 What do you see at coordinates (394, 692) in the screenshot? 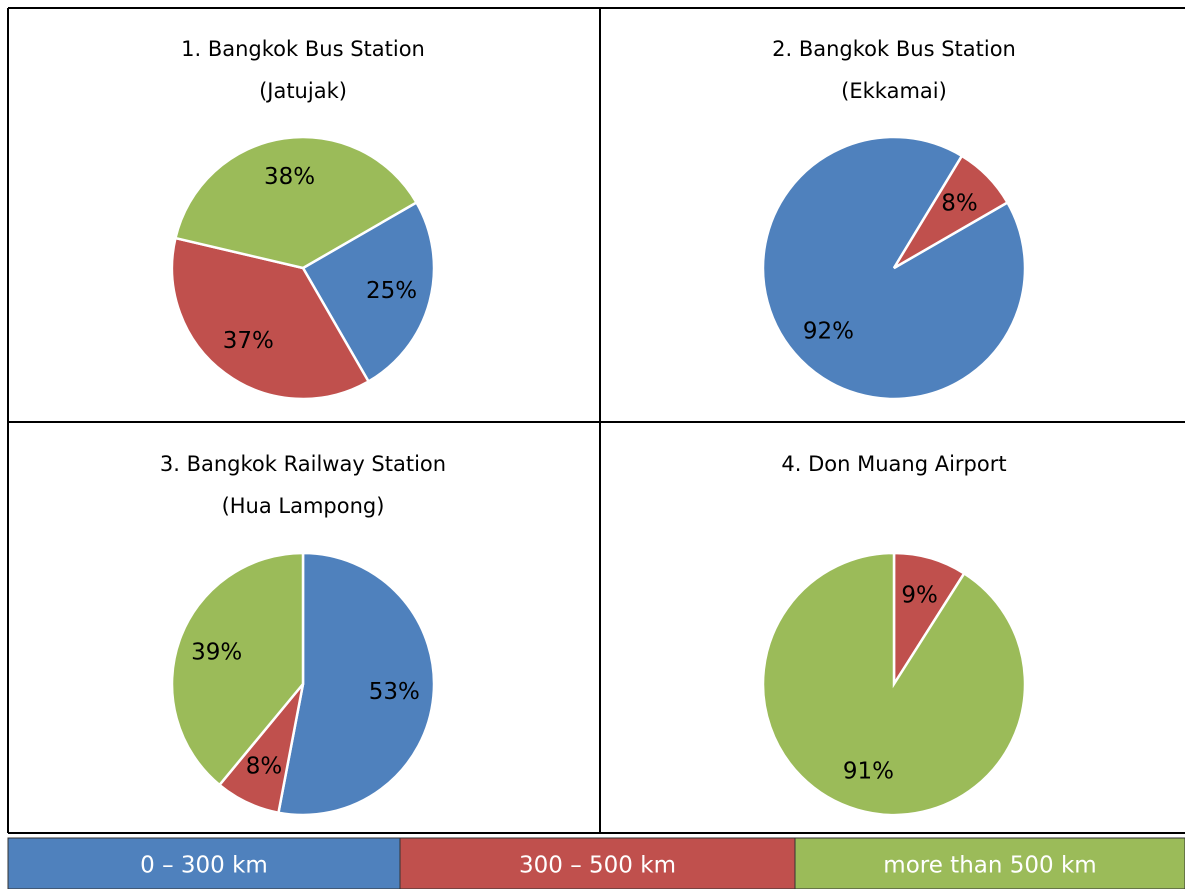
I see `data-label: 53%` at bounding box center [394, 692].